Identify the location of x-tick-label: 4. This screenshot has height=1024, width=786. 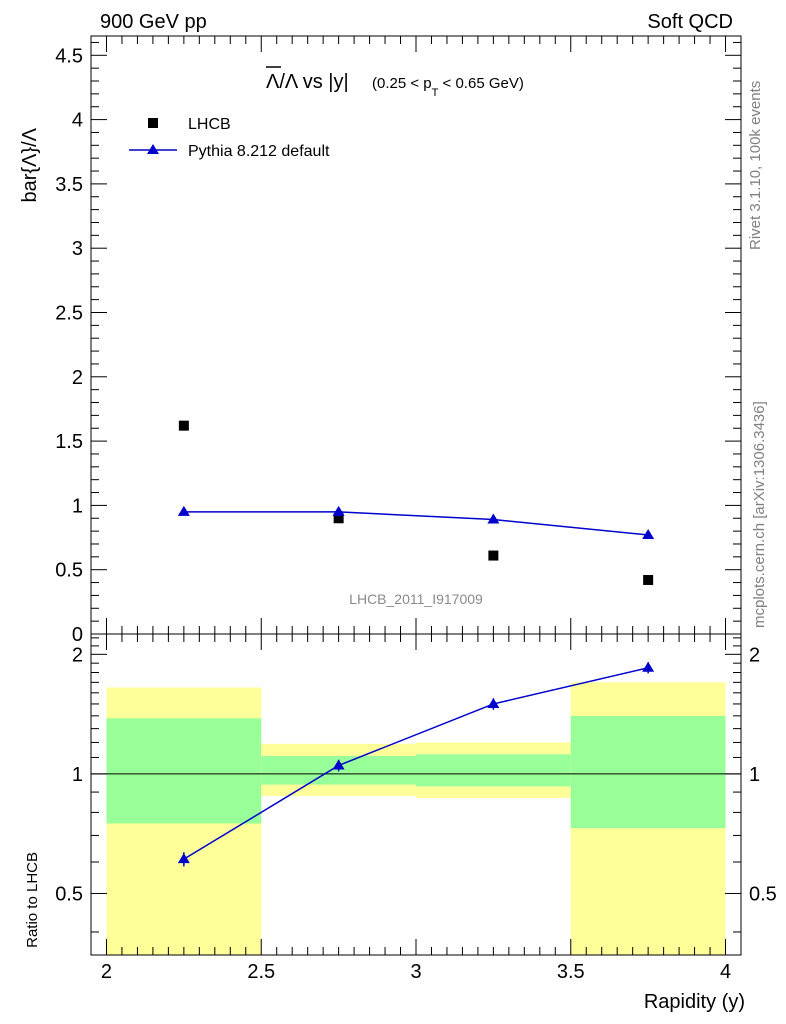
(725, 972).